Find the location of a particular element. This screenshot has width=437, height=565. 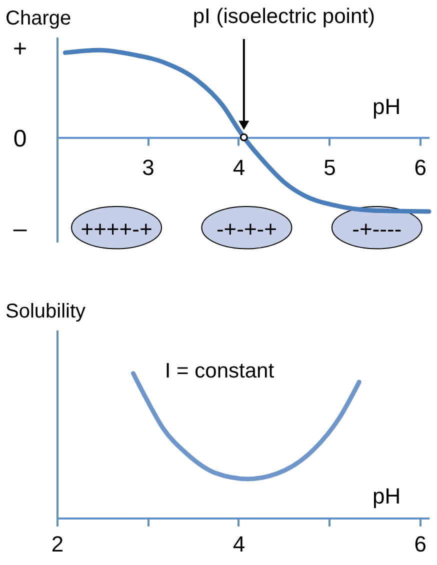

text: 0 is located at coordinates (20, 139).